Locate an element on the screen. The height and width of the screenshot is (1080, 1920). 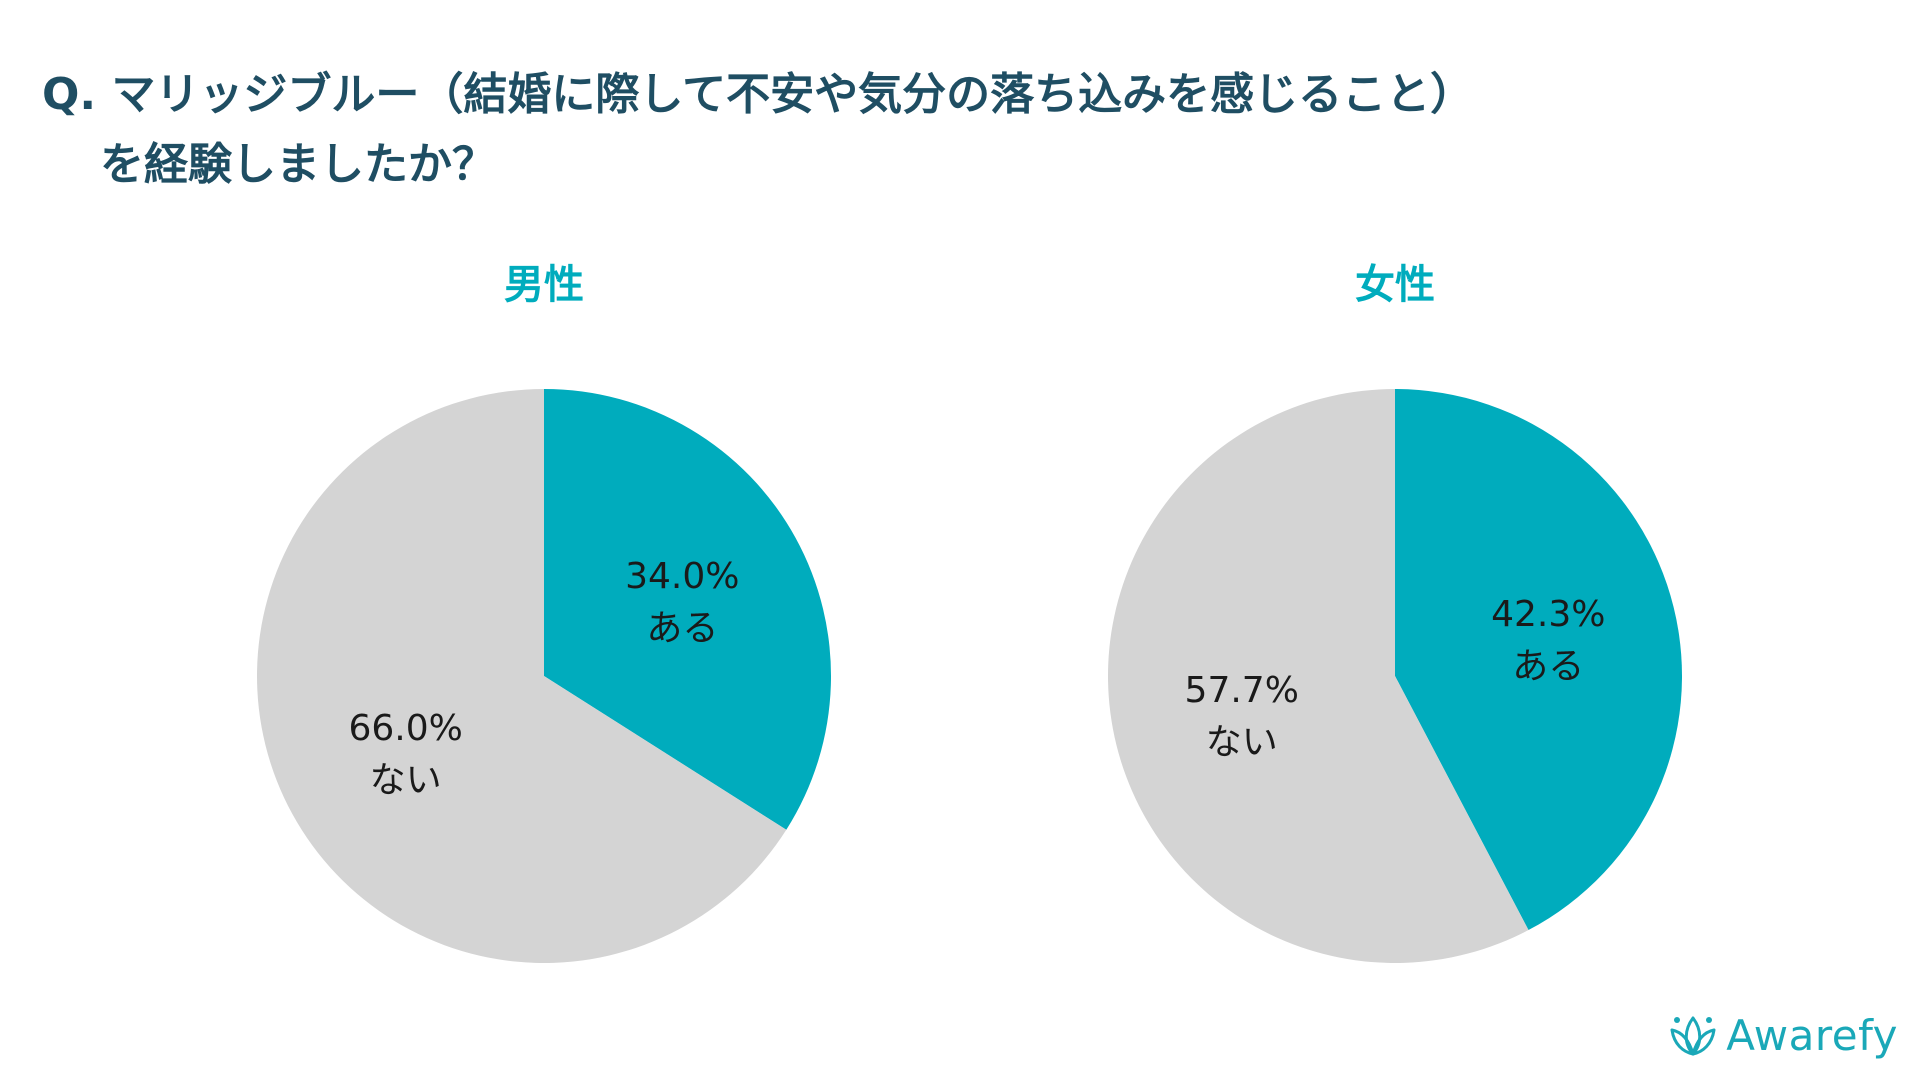
brand-logo: Awarefy is located at coordinates (1782, 1035).